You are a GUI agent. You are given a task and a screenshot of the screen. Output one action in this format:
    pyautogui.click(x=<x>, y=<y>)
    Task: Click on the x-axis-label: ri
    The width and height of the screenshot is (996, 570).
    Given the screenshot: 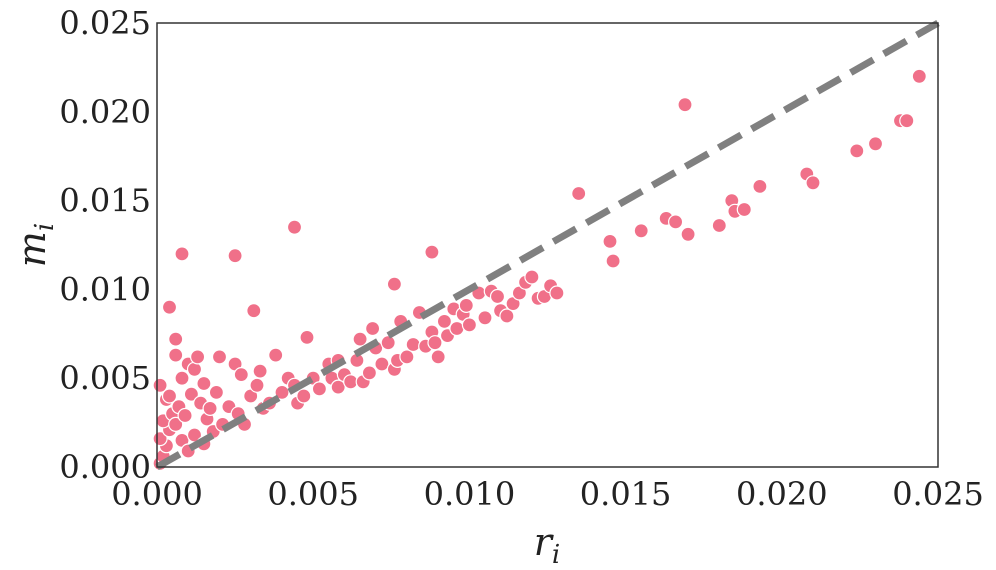 What is the action you would take?
    pyautogui.click(x=547, y=545)
    